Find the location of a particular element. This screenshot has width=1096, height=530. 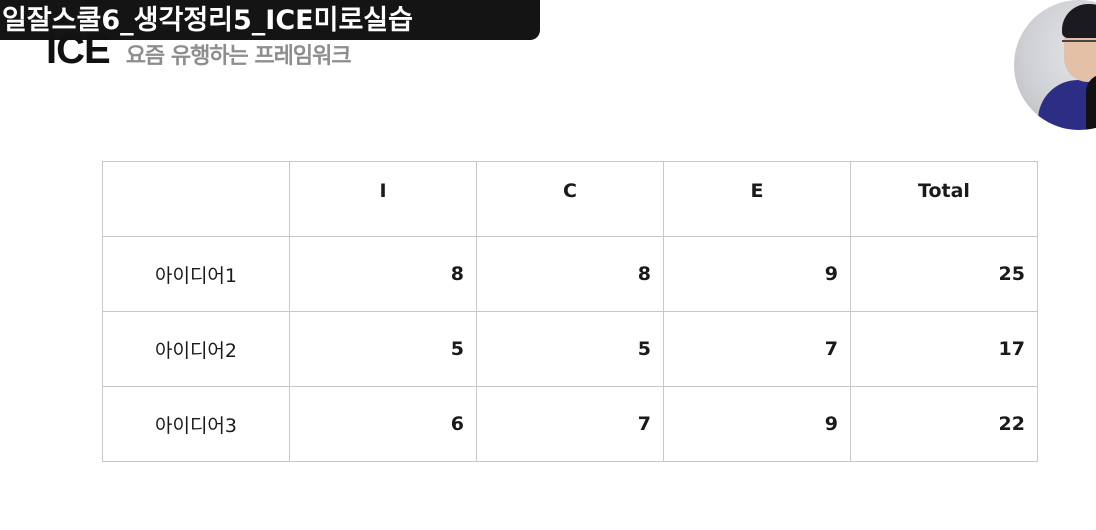

header-confidence: C is located at coordinates (570, 199).